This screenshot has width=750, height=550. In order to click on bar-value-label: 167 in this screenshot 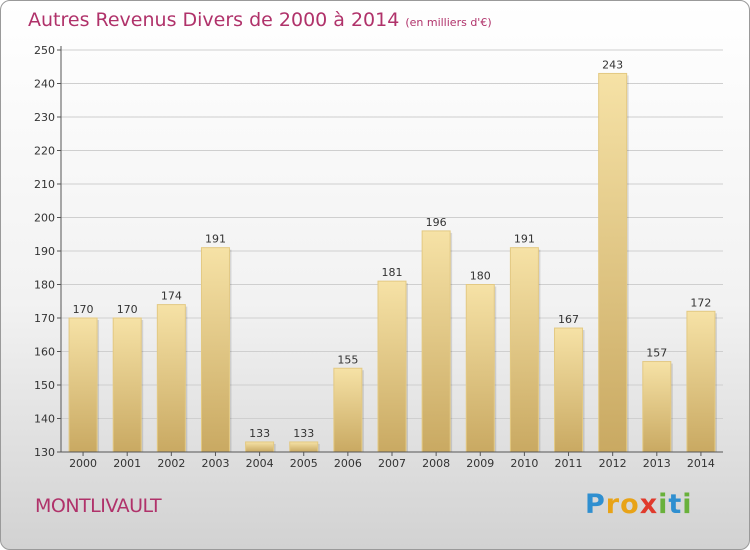, I will do `click(568, 319)`.